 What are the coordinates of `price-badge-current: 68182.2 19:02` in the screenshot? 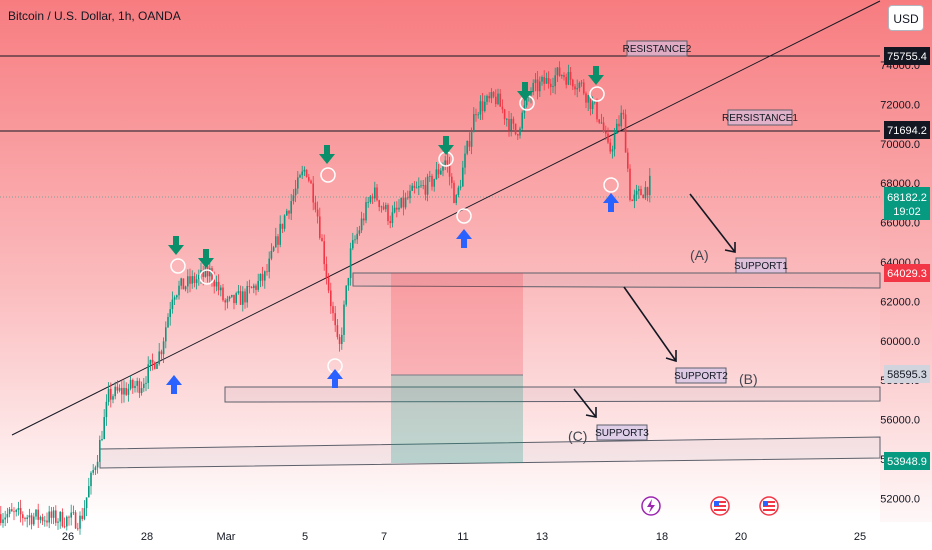 It's located at (907, 203).